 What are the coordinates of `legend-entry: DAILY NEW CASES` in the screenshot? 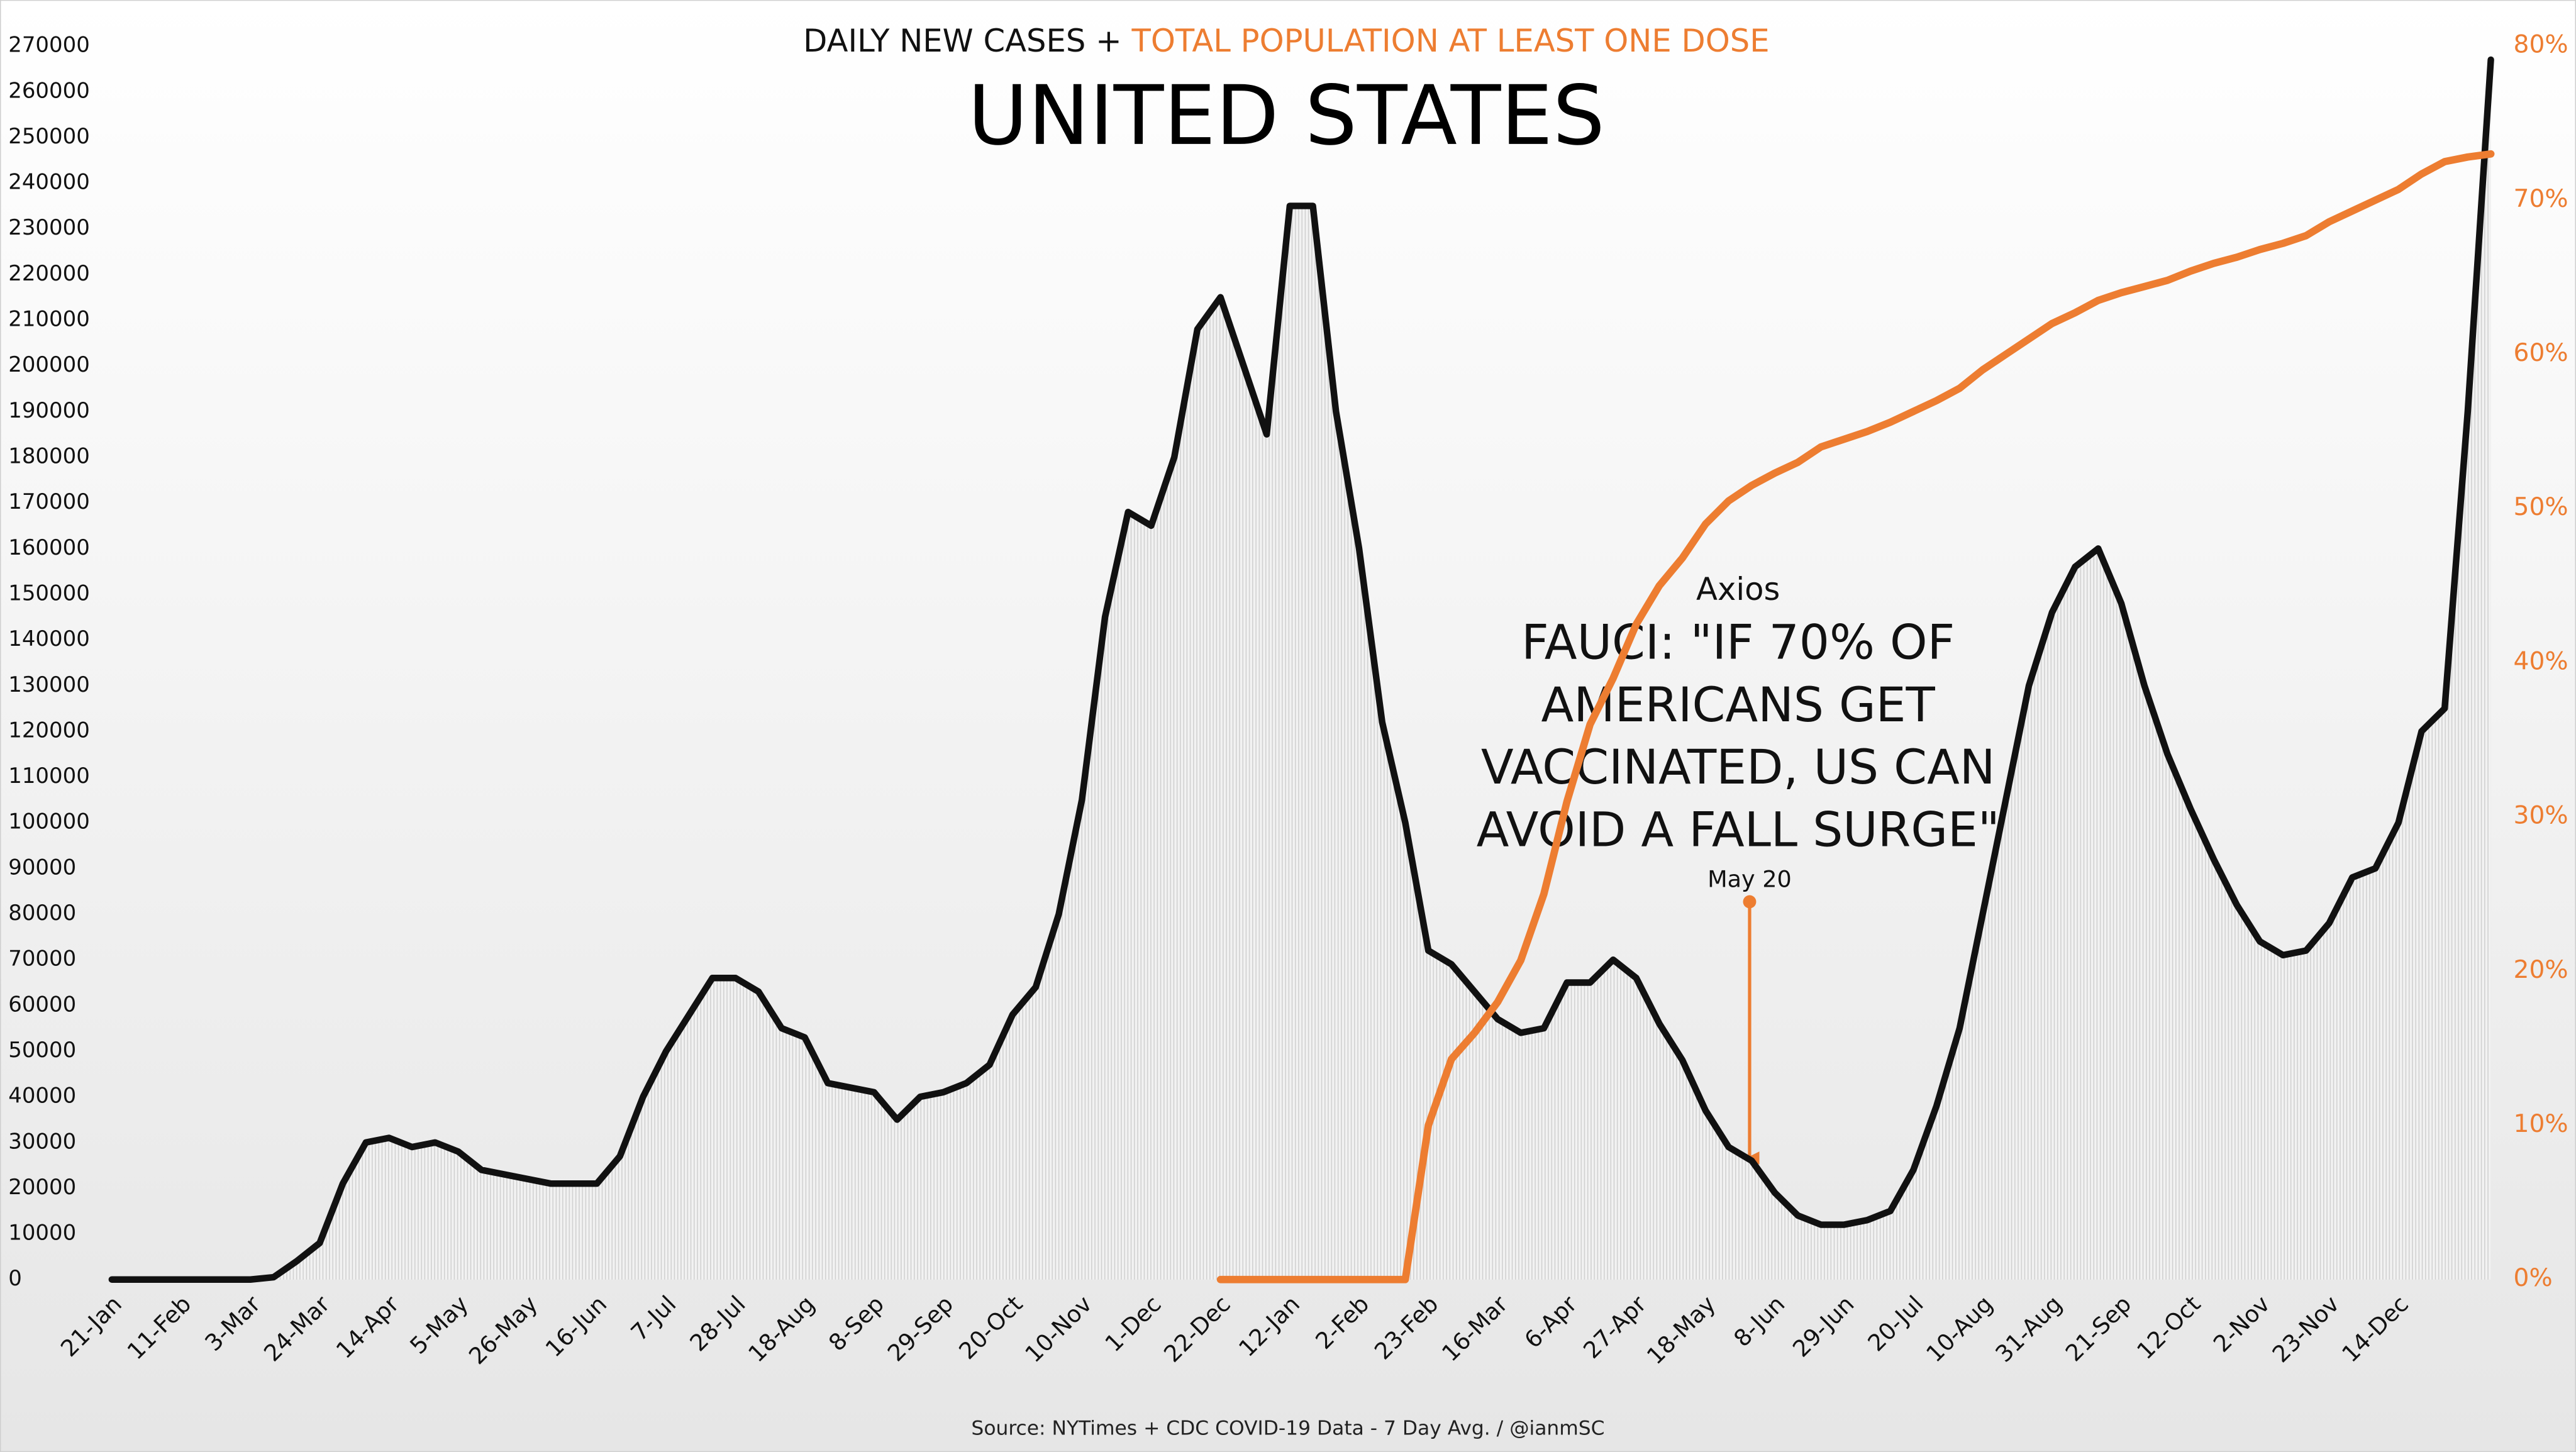 It's located at (944, 40).